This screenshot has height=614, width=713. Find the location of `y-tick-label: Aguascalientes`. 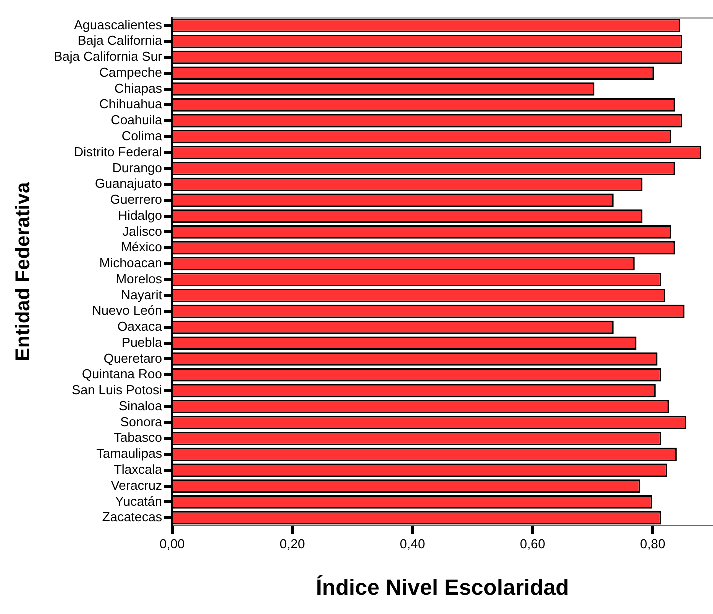

y-tick-label: Aguascalientes is located at coordinates (118, 24).